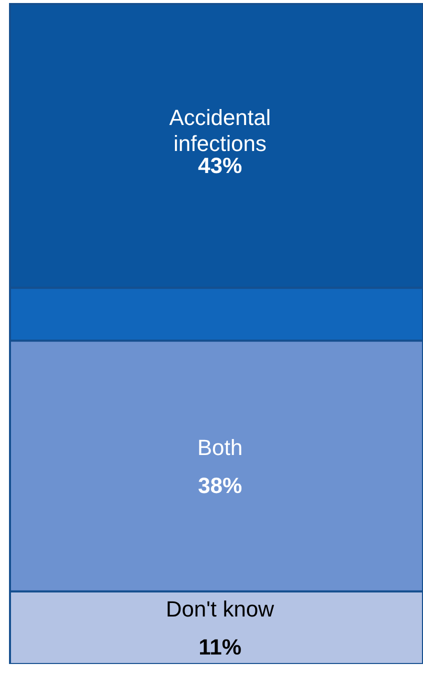 The width and height of the screenshot is (423, 676). Describe the element at coordinates (220, 485) in the screenshot. I see `data-label: 38%` at that location.